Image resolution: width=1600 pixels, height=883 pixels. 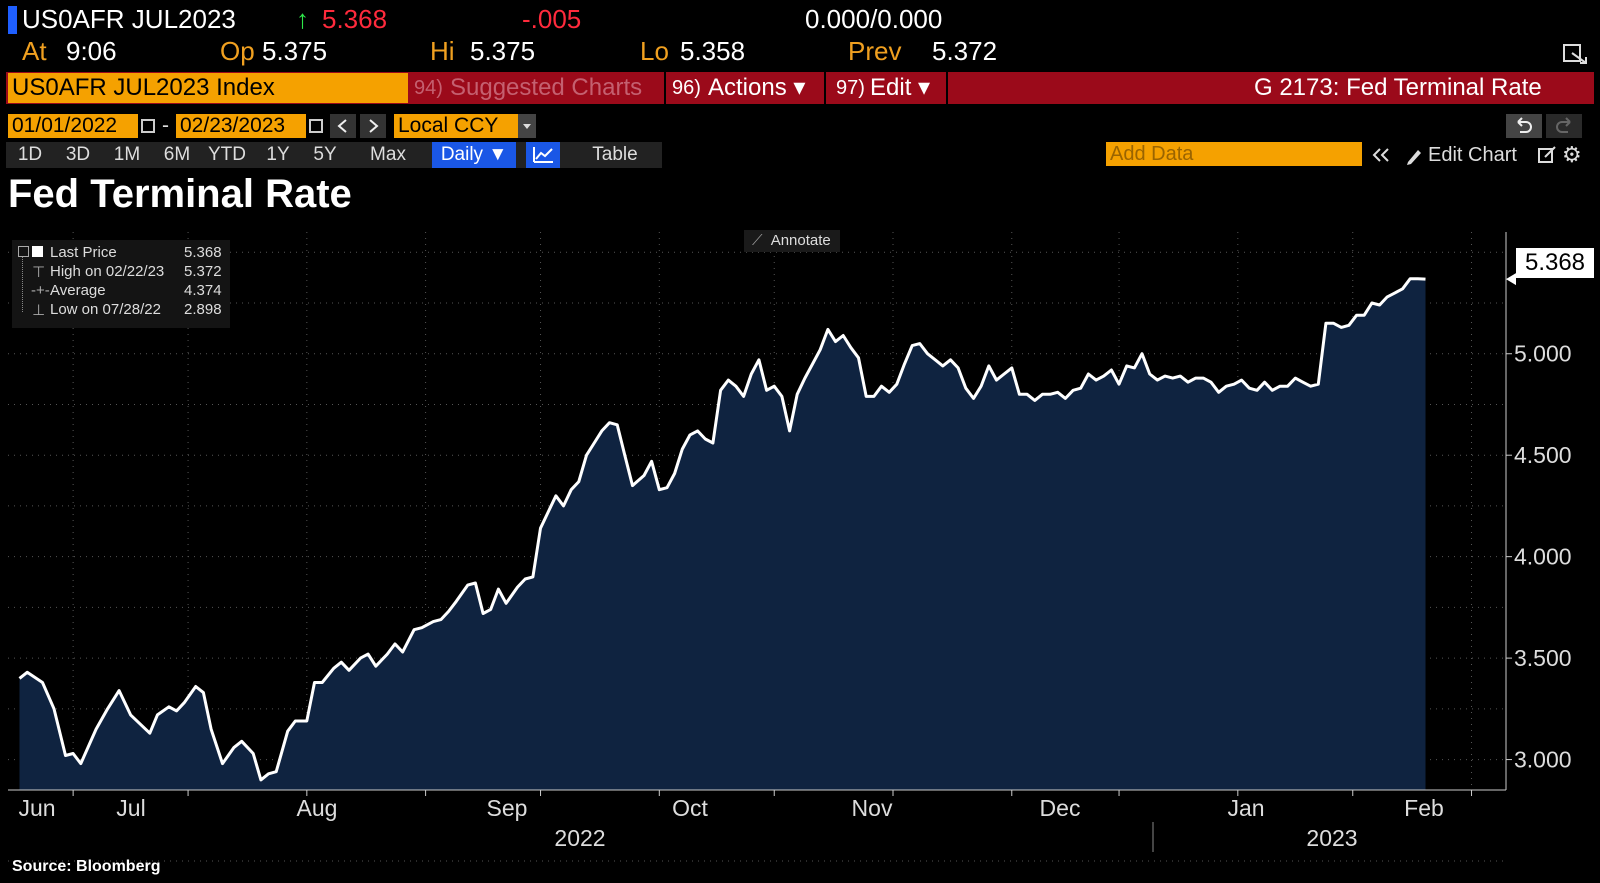 I want to click on undo-button, so click(x=1524, y=126).